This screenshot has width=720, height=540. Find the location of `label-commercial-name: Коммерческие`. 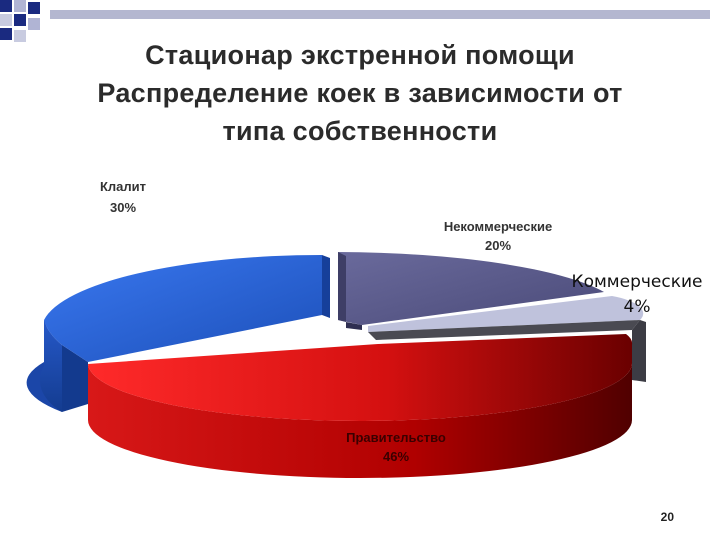

label-commercial-name: Коммерческие is located at coordinates (637, 282).